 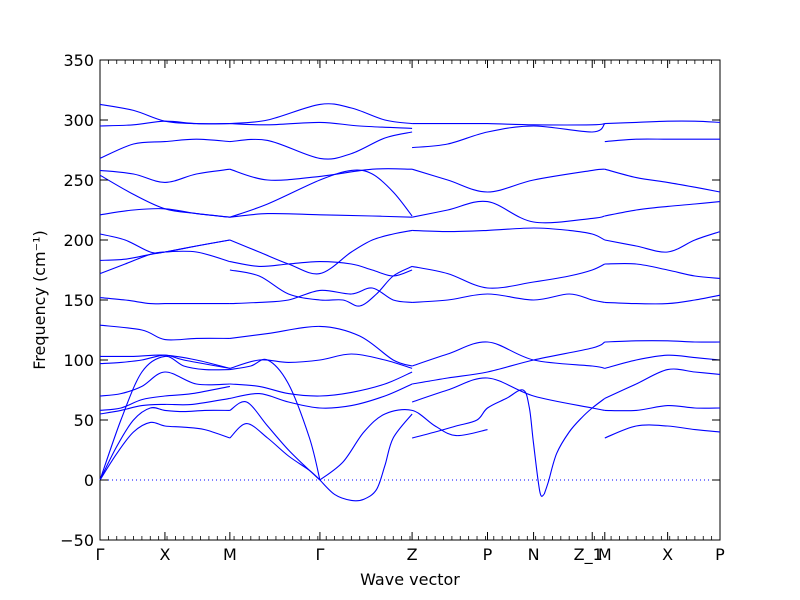 I want to click on y-axis-label: Frequency (cm⁻¹), so click(x=39, y=299).